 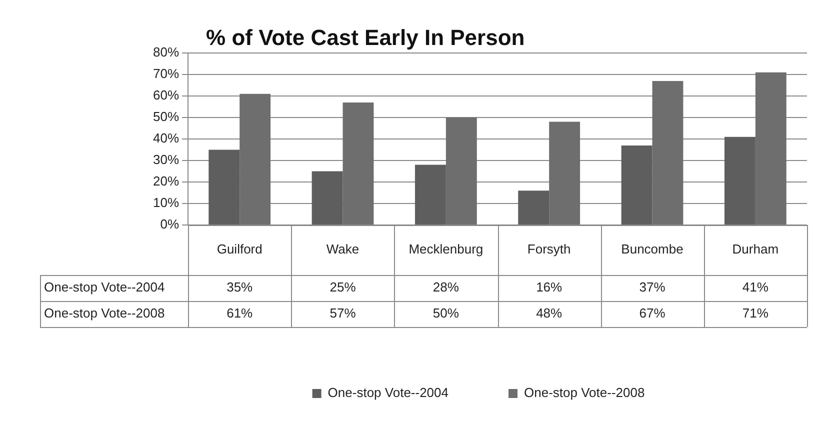 I want to click on data-label: 57%, so click(x=343, y=313).